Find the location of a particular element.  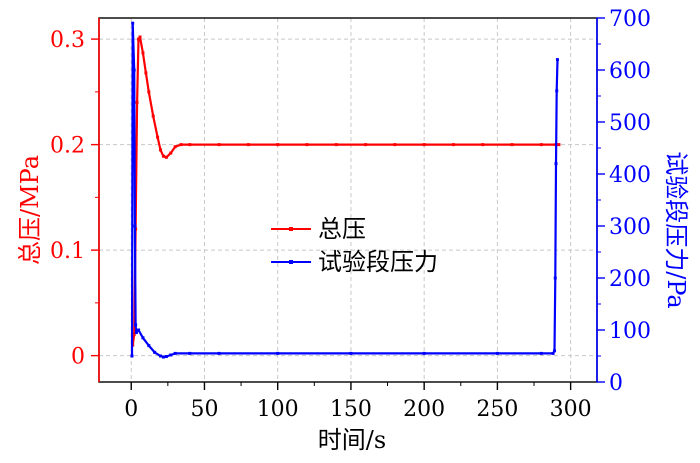

y-left-tick-label: 0.3 is located at coordinates (67, 40).